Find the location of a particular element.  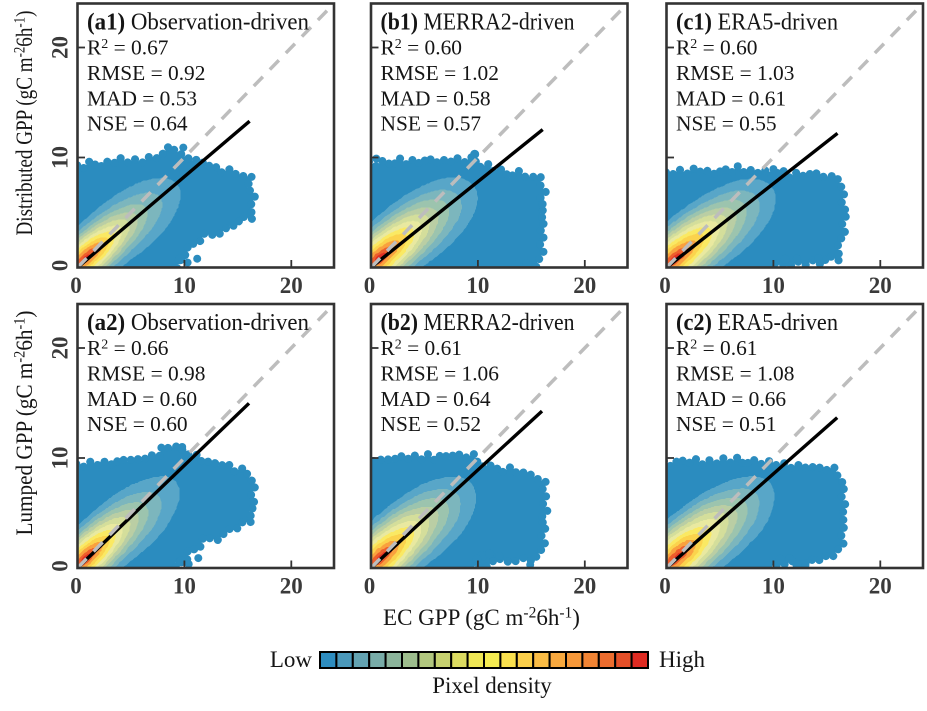

svg-text: RMSE = 1.03 is located at coordinates (735, 73).